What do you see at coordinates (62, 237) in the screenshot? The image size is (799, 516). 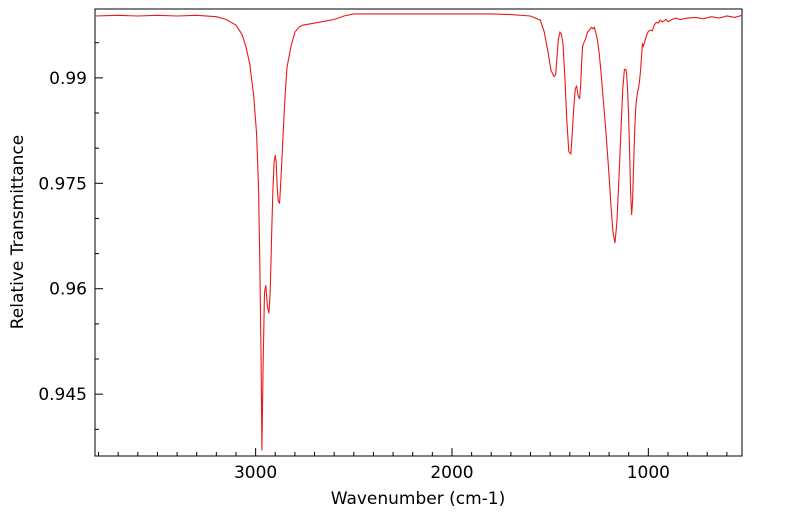 I see `y-axis-tick-labels: 0.945 0.96 0.975 0.99` at bounding box center [62, 237].